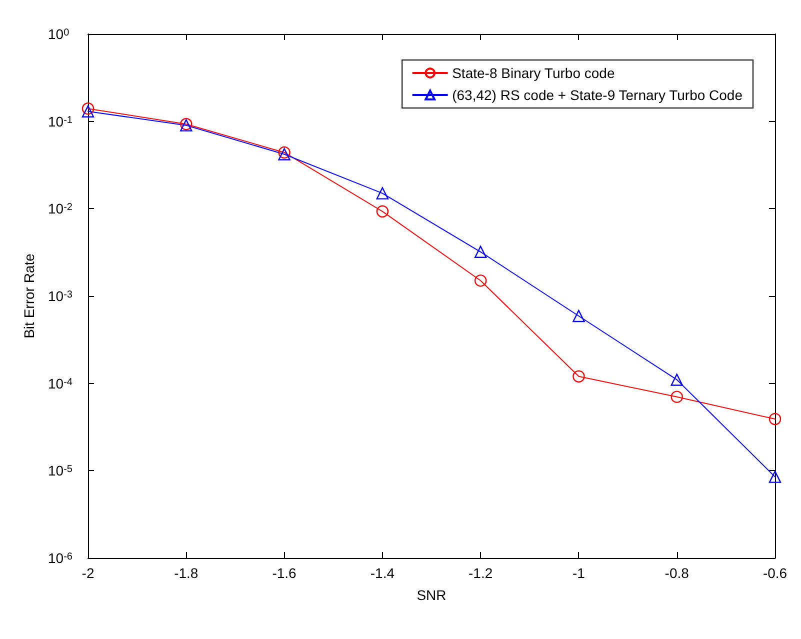 This screenshot has width=801, height=639. What do you see at coordinates (431, 595) in the screenshot?
I see `x-axis-title: SNR` at bounding box center [431, 595].